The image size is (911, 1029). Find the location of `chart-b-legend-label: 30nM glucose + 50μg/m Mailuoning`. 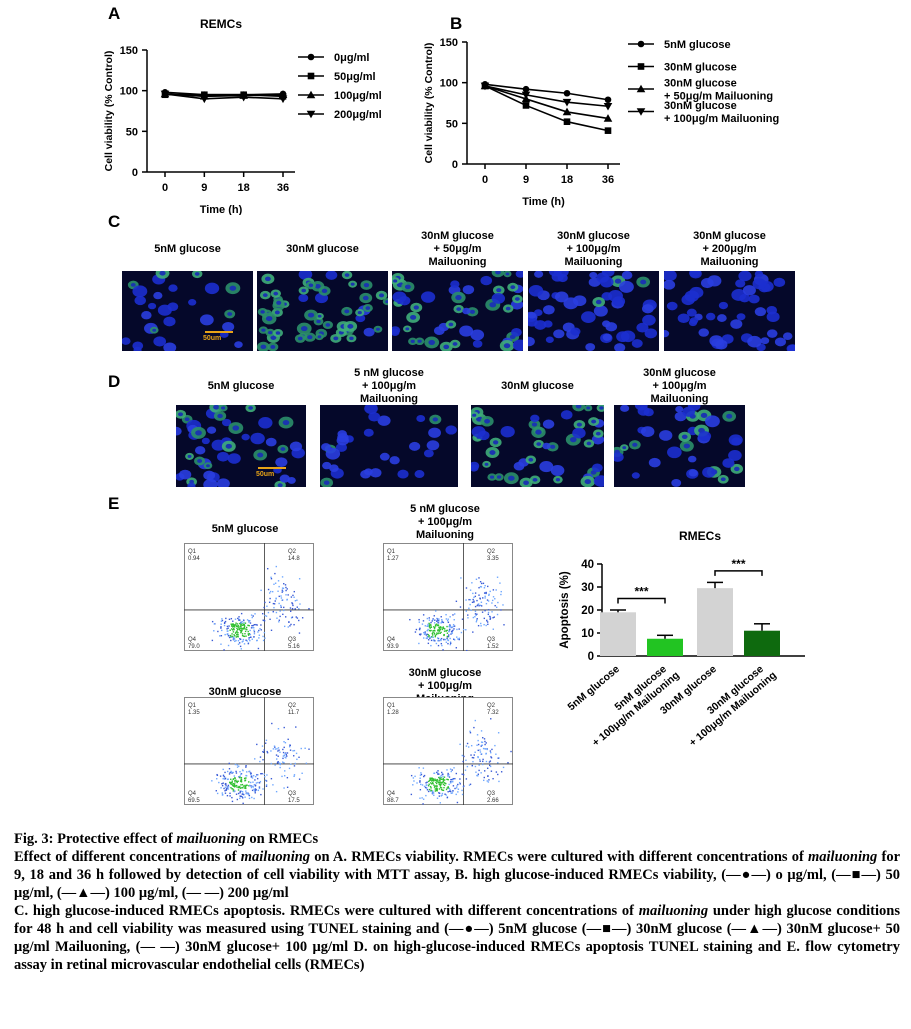

chart-b-legend-label: 30nM glucose + 50μg/m Mailuoning is located at coordinates (718, 90).